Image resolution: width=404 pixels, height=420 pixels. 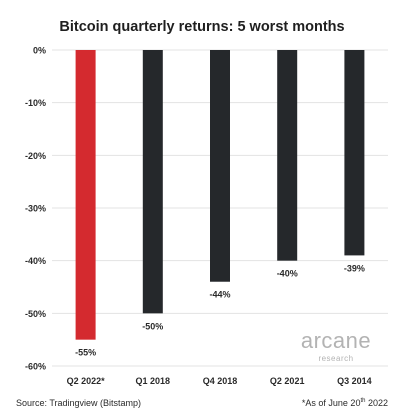 What do you see at coordinates (336, 358) in the screenshot?
I see `brand-subtitle: research` at bounding box center [336, 358].